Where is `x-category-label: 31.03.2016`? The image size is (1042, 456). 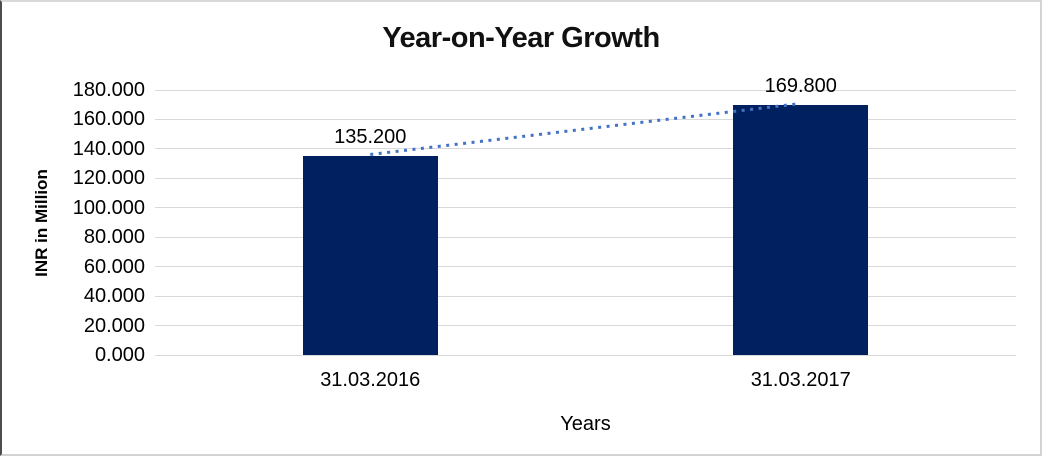
x-category-label: 31.03.2016 is located at coordinates (370, 380).